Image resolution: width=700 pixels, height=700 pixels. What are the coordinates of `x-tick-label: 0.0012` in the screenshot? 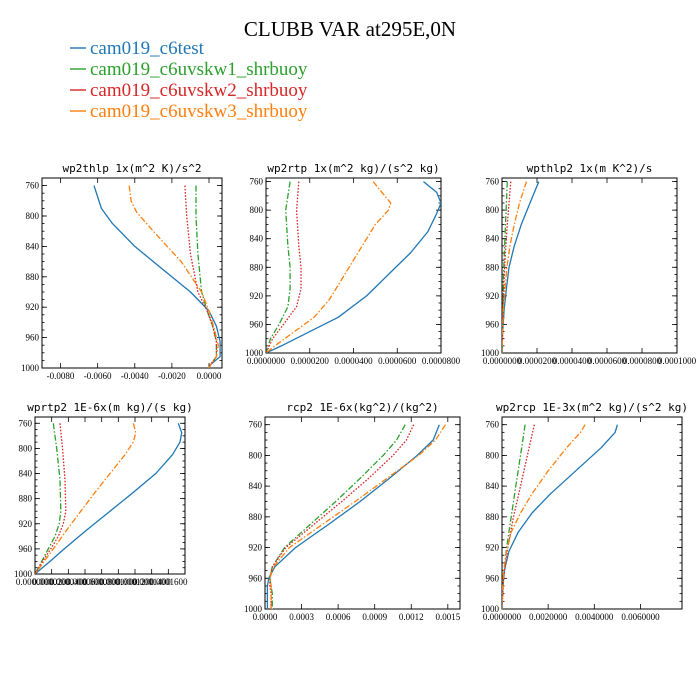 It's located at (411, 617).